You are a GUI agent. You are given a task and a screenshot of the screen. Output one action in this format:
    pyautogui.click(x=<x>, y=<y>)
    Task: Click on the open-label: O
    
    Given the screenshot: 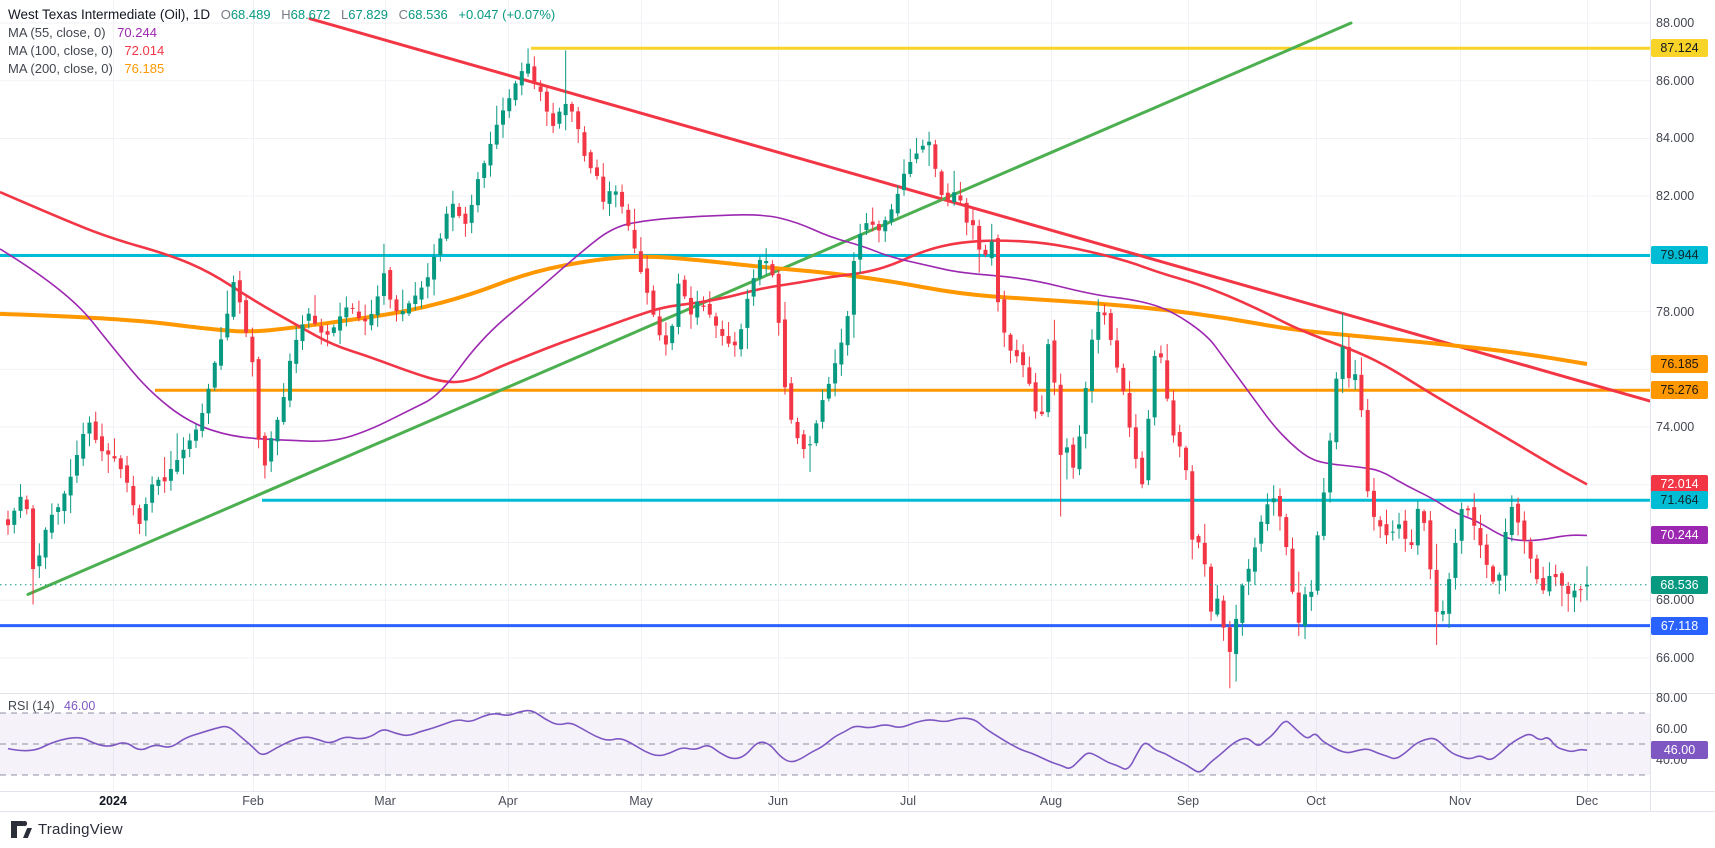 What is the action you would take?
    pyautogui.click(x=225, y=14)
    